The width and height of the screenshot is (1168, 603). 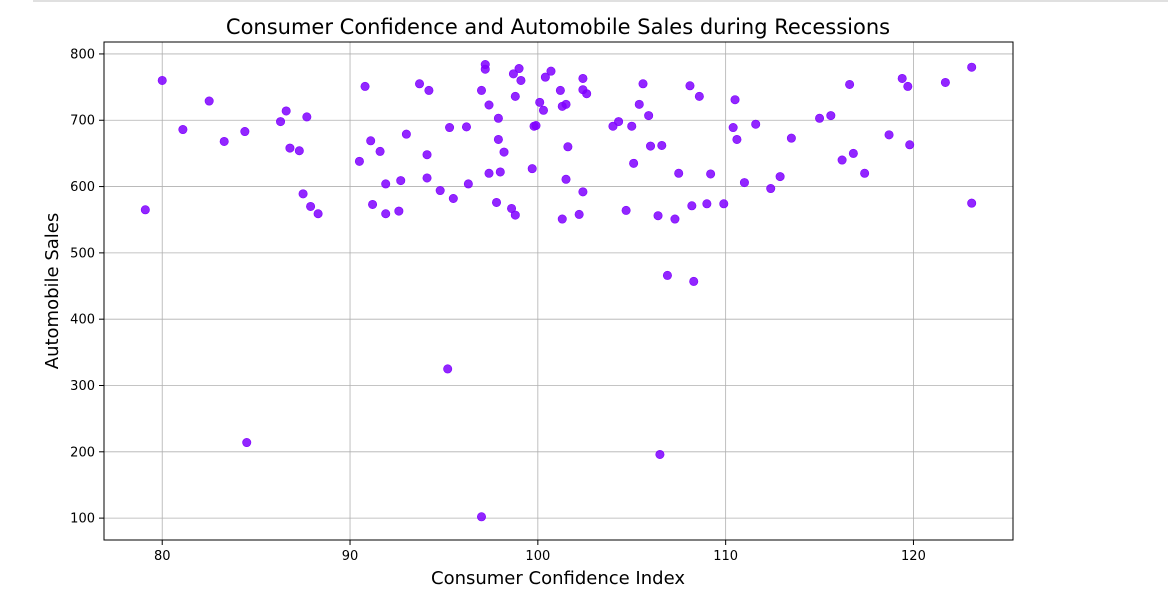 I want to click on y-tick-label: 100, so click(x=82, y=519).